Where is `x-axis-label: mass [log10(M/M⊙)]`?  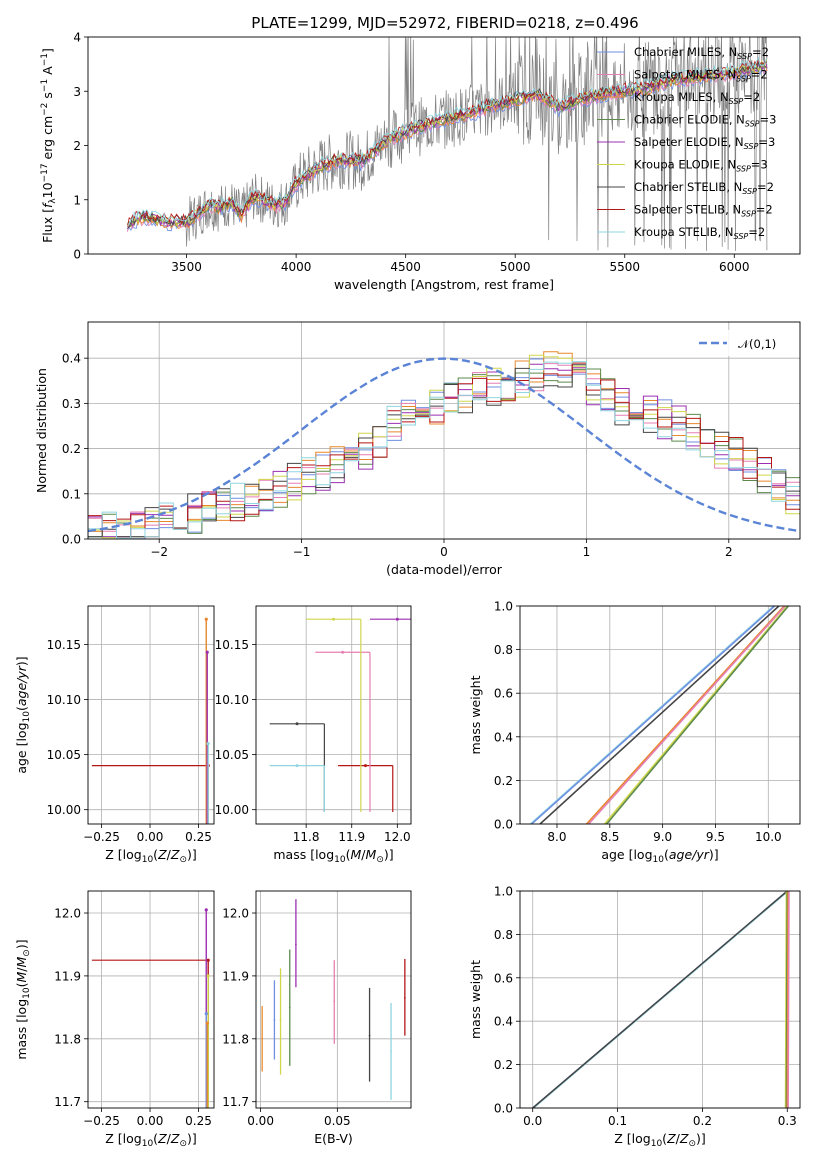 x-axis-label: mass [log10(M/M⊙)] is located at coordinates (333, 856).